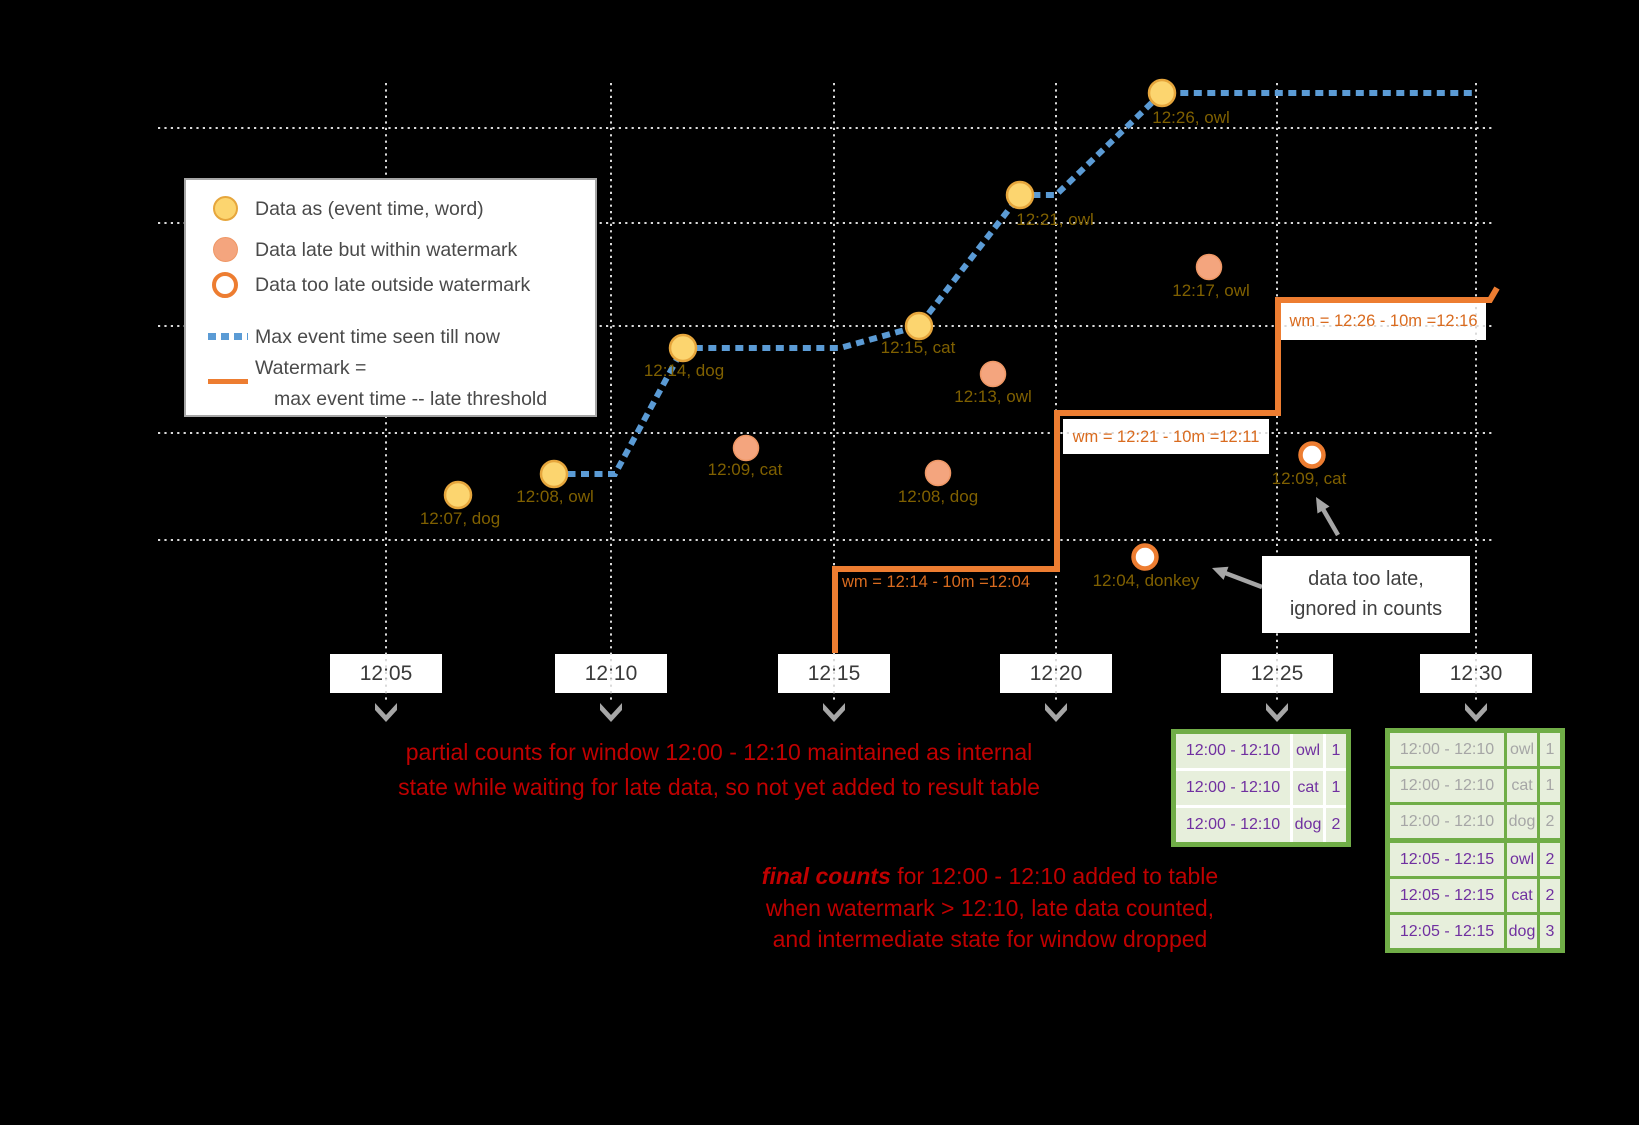  Describe the element at coordinates (555, 496) in the screenshot. I see `point-label: 12:08, owl` at that location.